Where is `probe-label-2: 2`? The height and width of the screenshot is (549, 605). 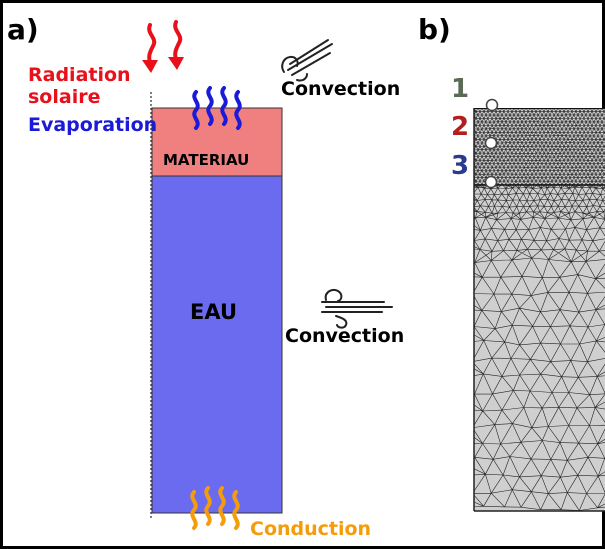
probe-label-2: 2 is located at coordinates (460, 127).